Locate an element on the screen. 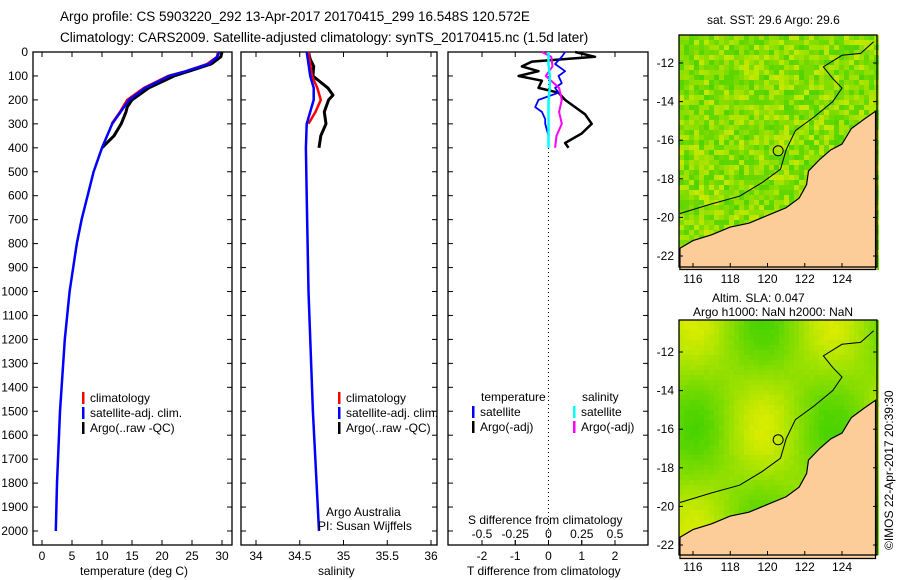  y-tick-label: 700 is located at coordinates (18, 220).